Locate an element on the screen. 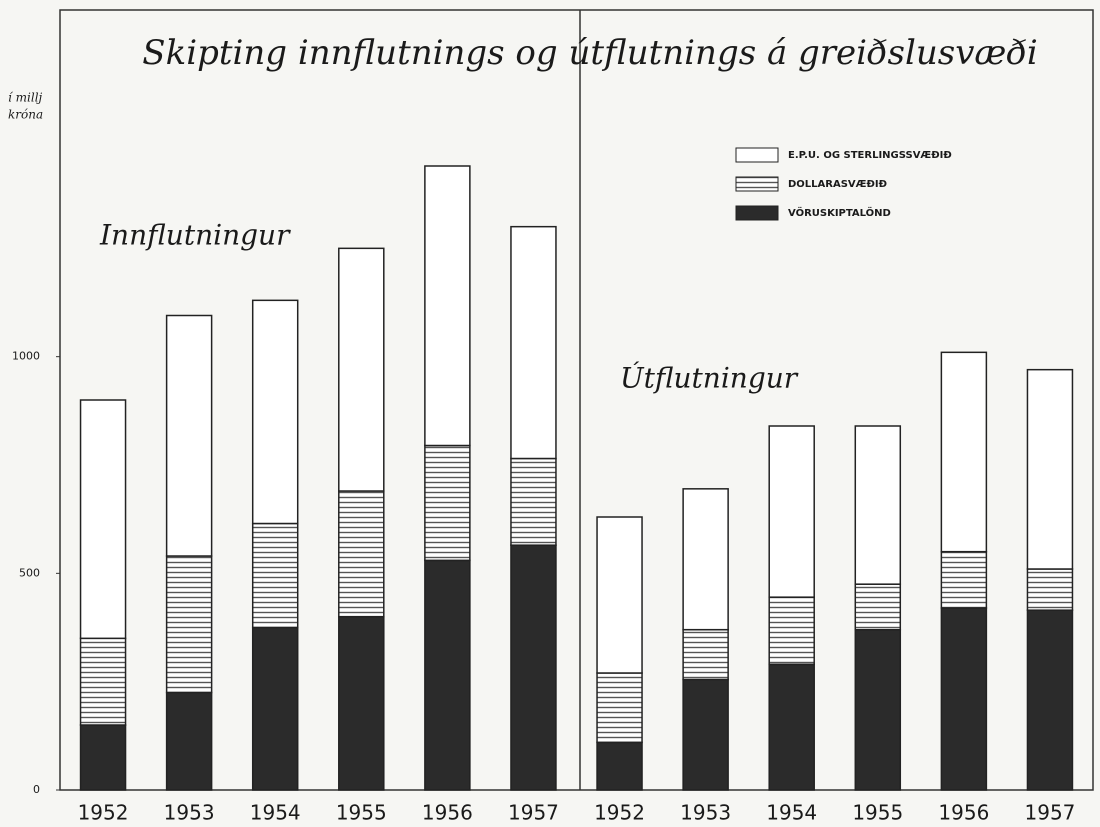  legend-label: E.P.U. OG STERLINGSSVÆÐIÐ is located at coordinates (870, 155).